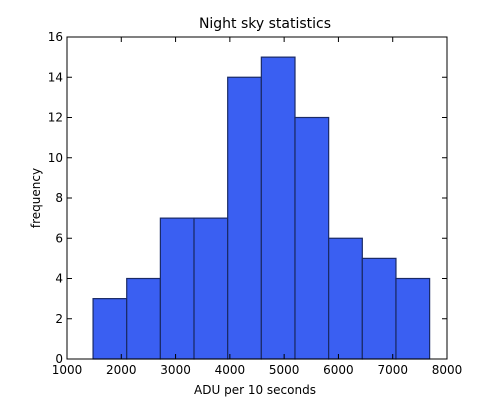 This screenshot has width=491, height=409. What do you see at coordinates (392, 370) in the screenshot?
I see `x-tick-label: 7000` at bounding box center [392, 370].